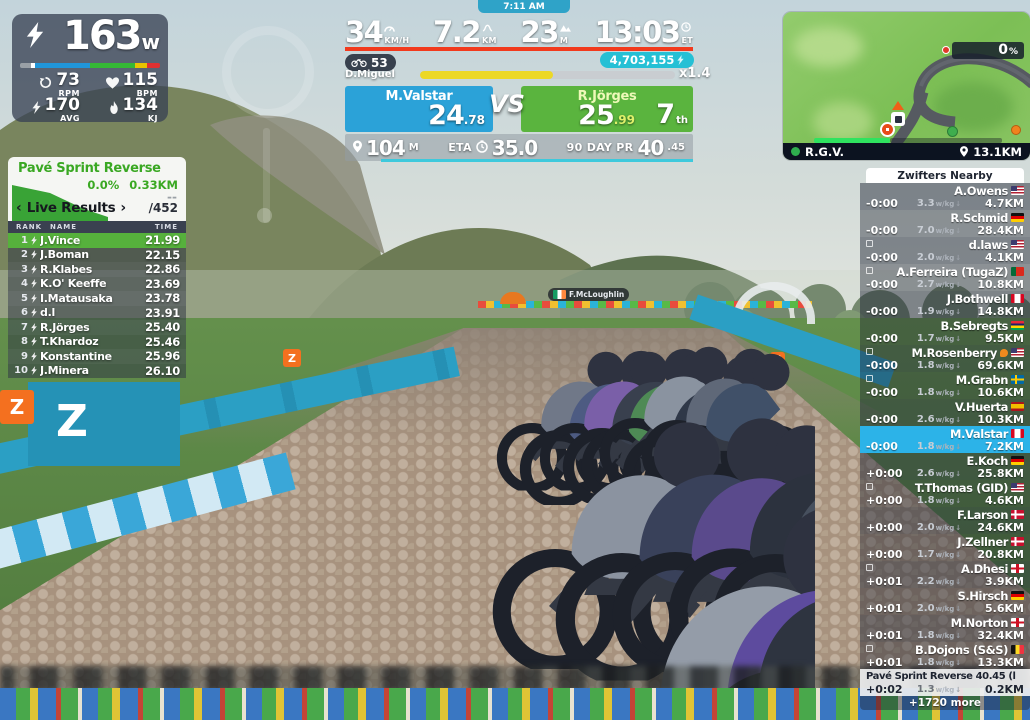 The height and width of the screenshot is (720, 1030). Describe the element at coordinates (945, 493) in the screenshot. I see `nearby-rider-row: T.Thomas (GID) +0:00 1.8w/kg↓ 4.6KM` at that location.